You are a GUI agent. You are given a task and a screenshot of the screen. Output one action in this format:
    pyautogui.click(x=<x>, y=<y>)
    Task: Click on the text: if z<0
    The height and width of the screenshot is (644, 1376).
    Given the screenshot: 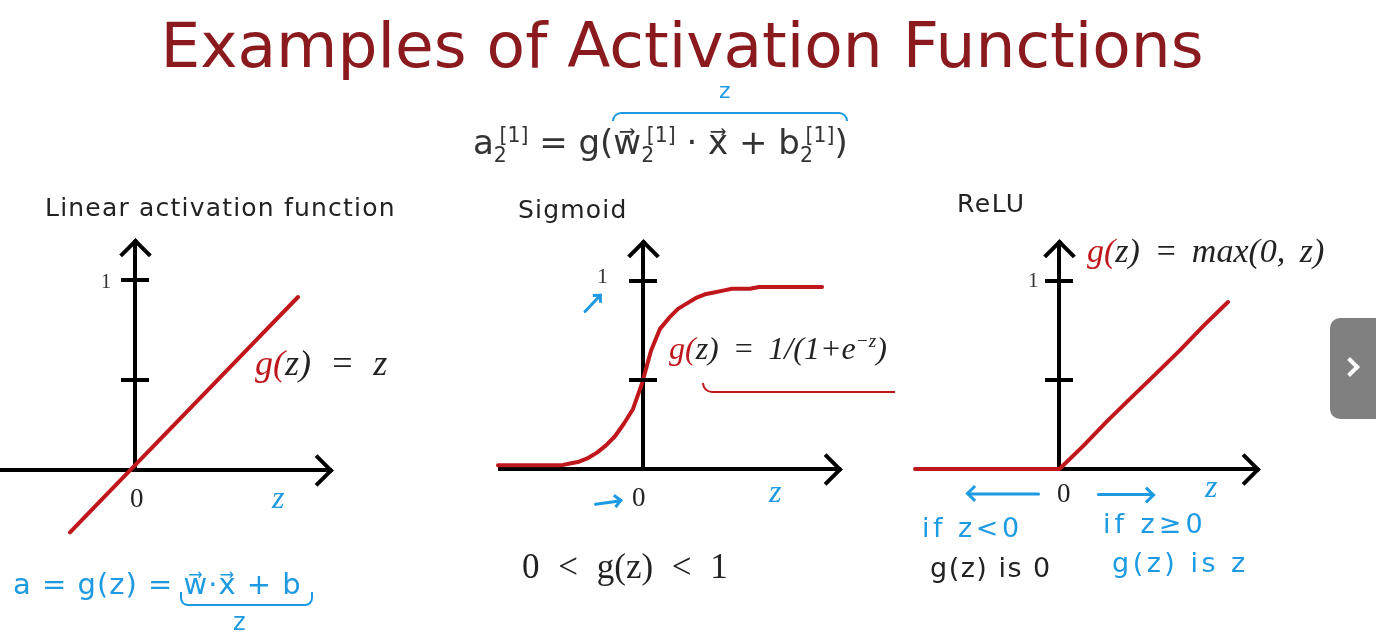 What is the action you would take?
    pyautogui.click(x=972, y=527)
    